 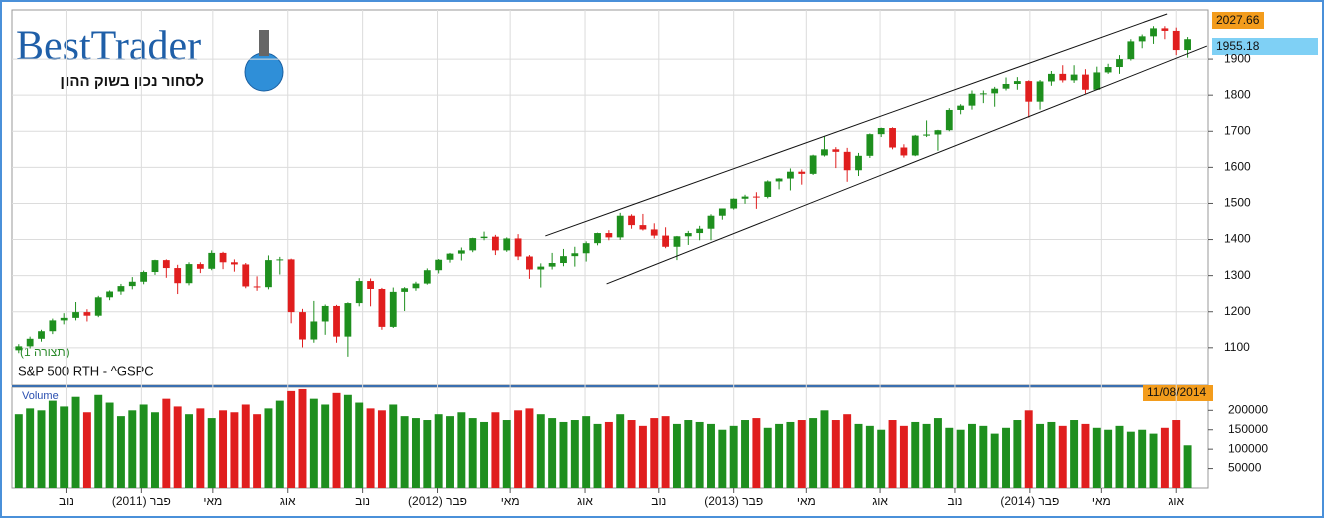 What do you see at coordinates (141, 501) in the screenshot?
I see `x-tick-label: פבר (2011)` at bounding box center [141, 501].